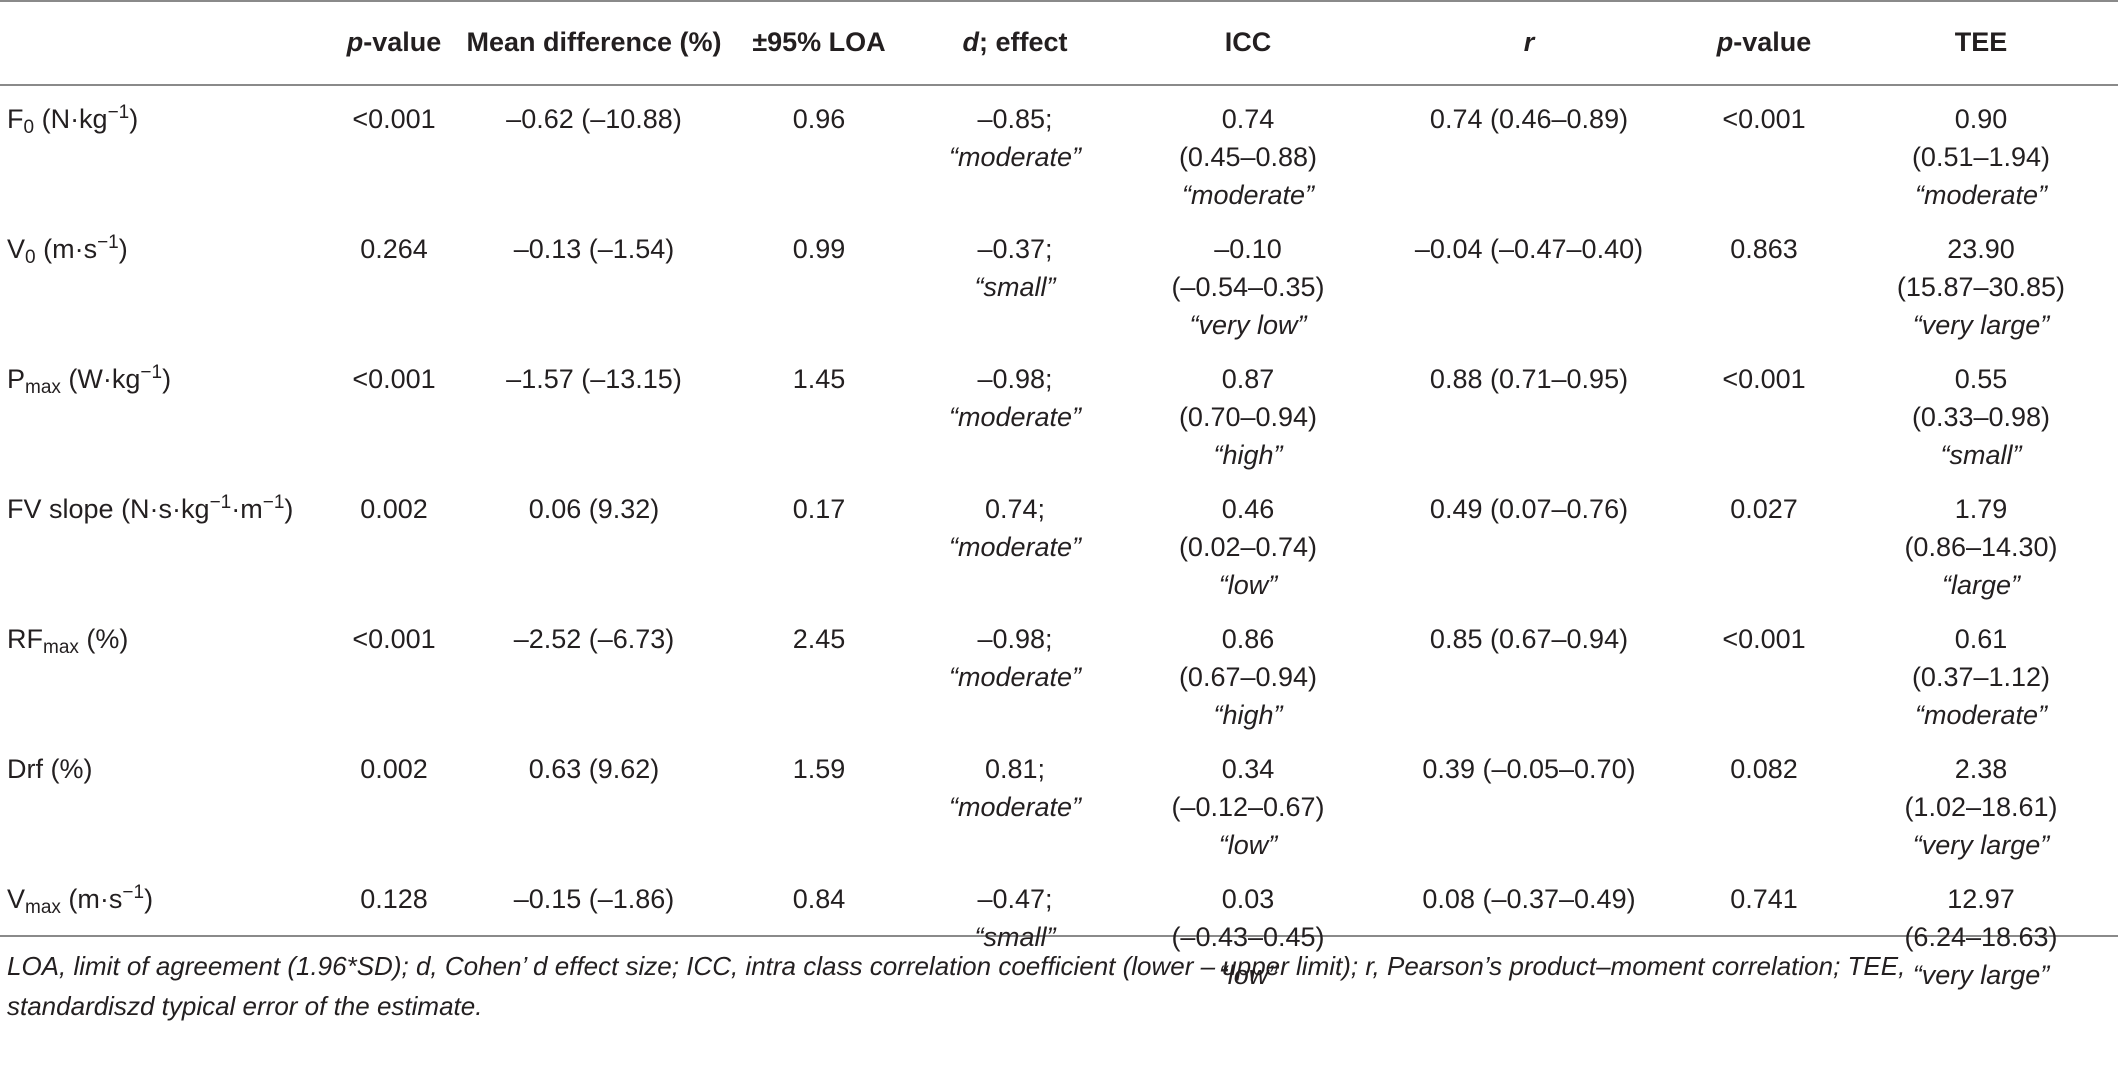 The image size is (2118, 1070). I want to click on p-value-2-cell: 0.027, so click(1764, 509).